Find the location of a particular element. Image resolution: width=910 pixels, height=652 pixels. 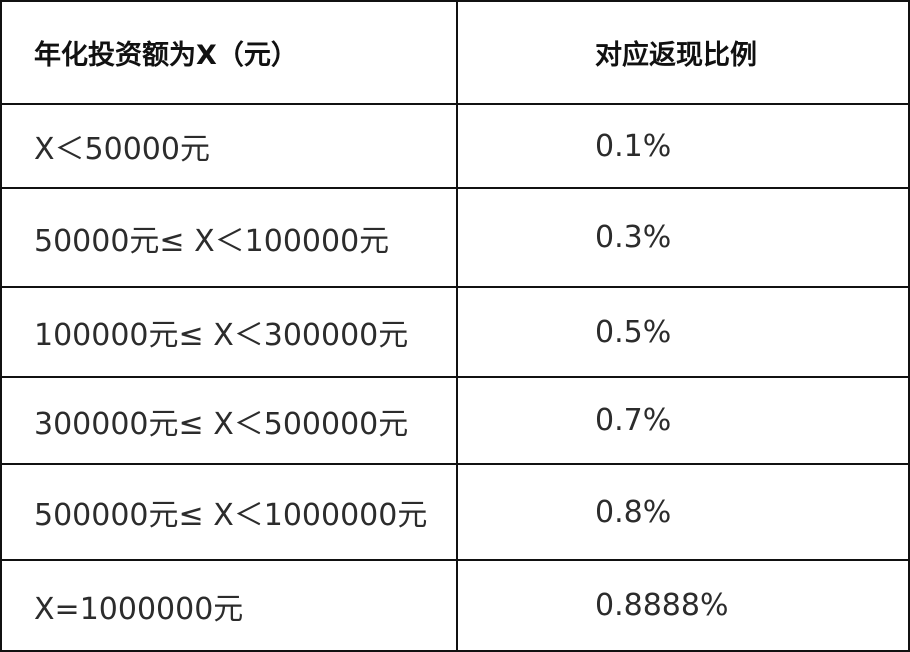

column-divider is located at coordinates (457, 326).